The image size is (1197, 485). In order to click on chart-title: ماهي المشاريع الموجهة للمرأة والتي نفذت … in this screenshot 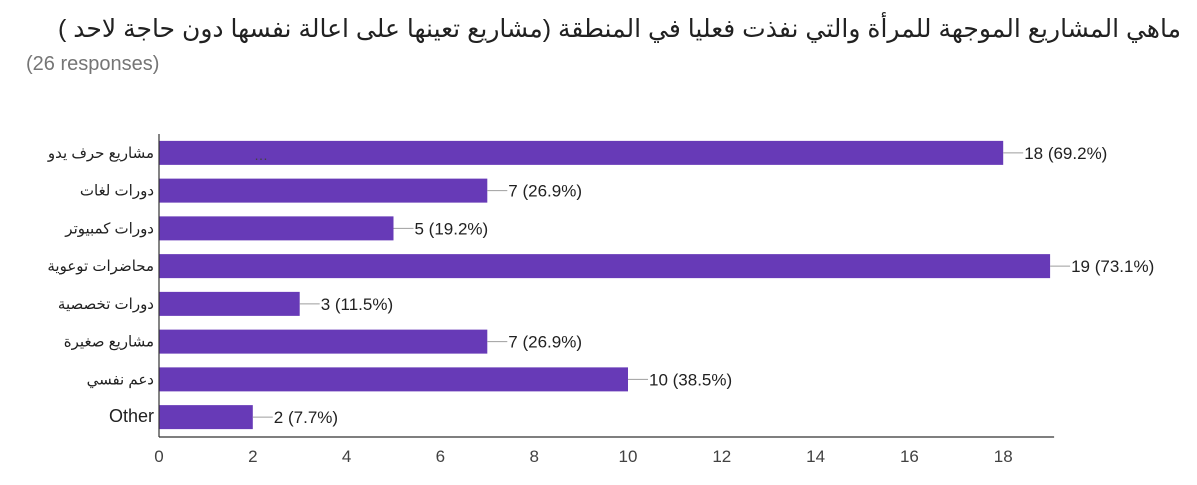, I will do `click(619, 29)`.